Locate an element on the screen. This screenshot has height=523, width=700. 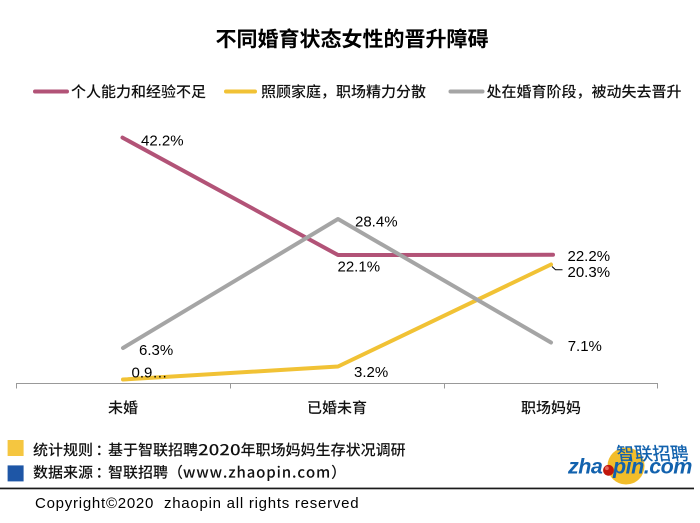
svg-text: 42.2% is located at coordinates (162, 140).